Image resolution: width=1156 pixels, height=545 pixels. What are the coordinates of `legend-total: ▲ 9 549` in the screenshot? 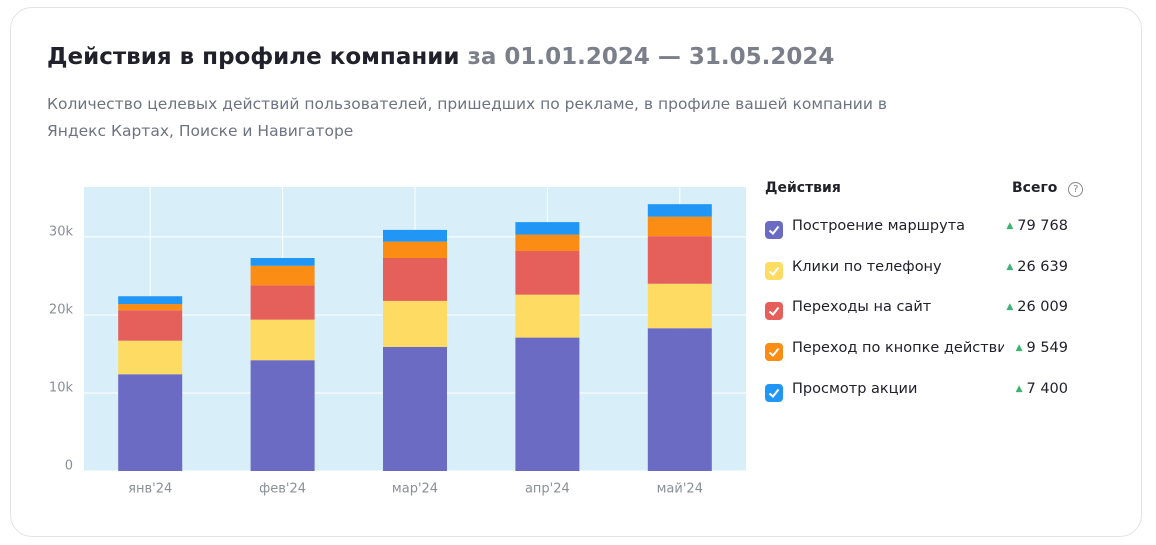 It's located at (1033, 348).